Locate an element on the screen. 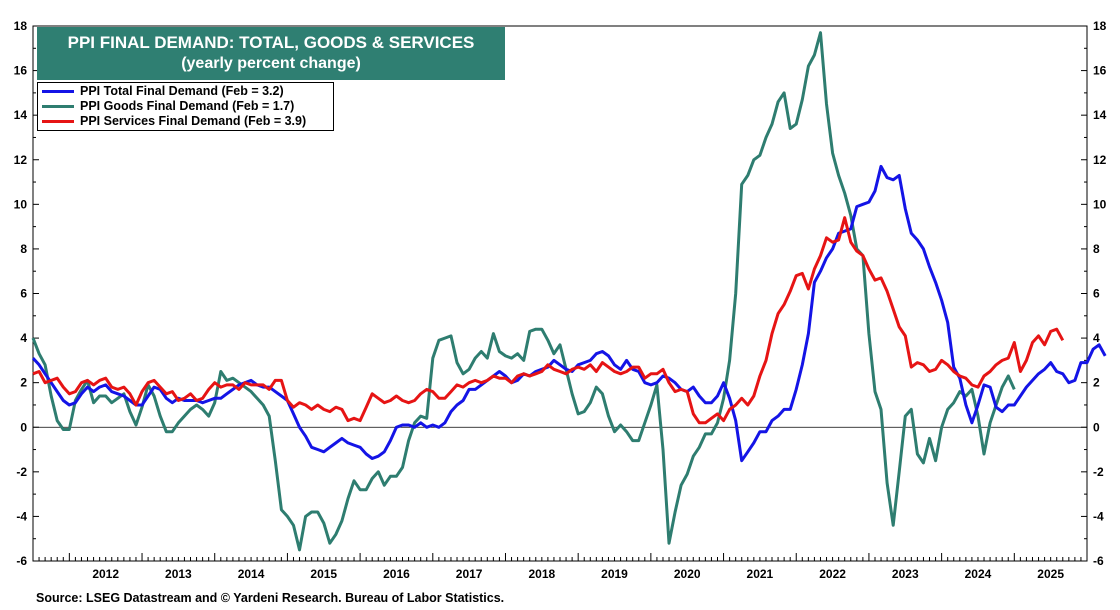 The height and width of the screenshot is (610, 1120). x-tick-label: 2023 is located at coordinates (905, 574).